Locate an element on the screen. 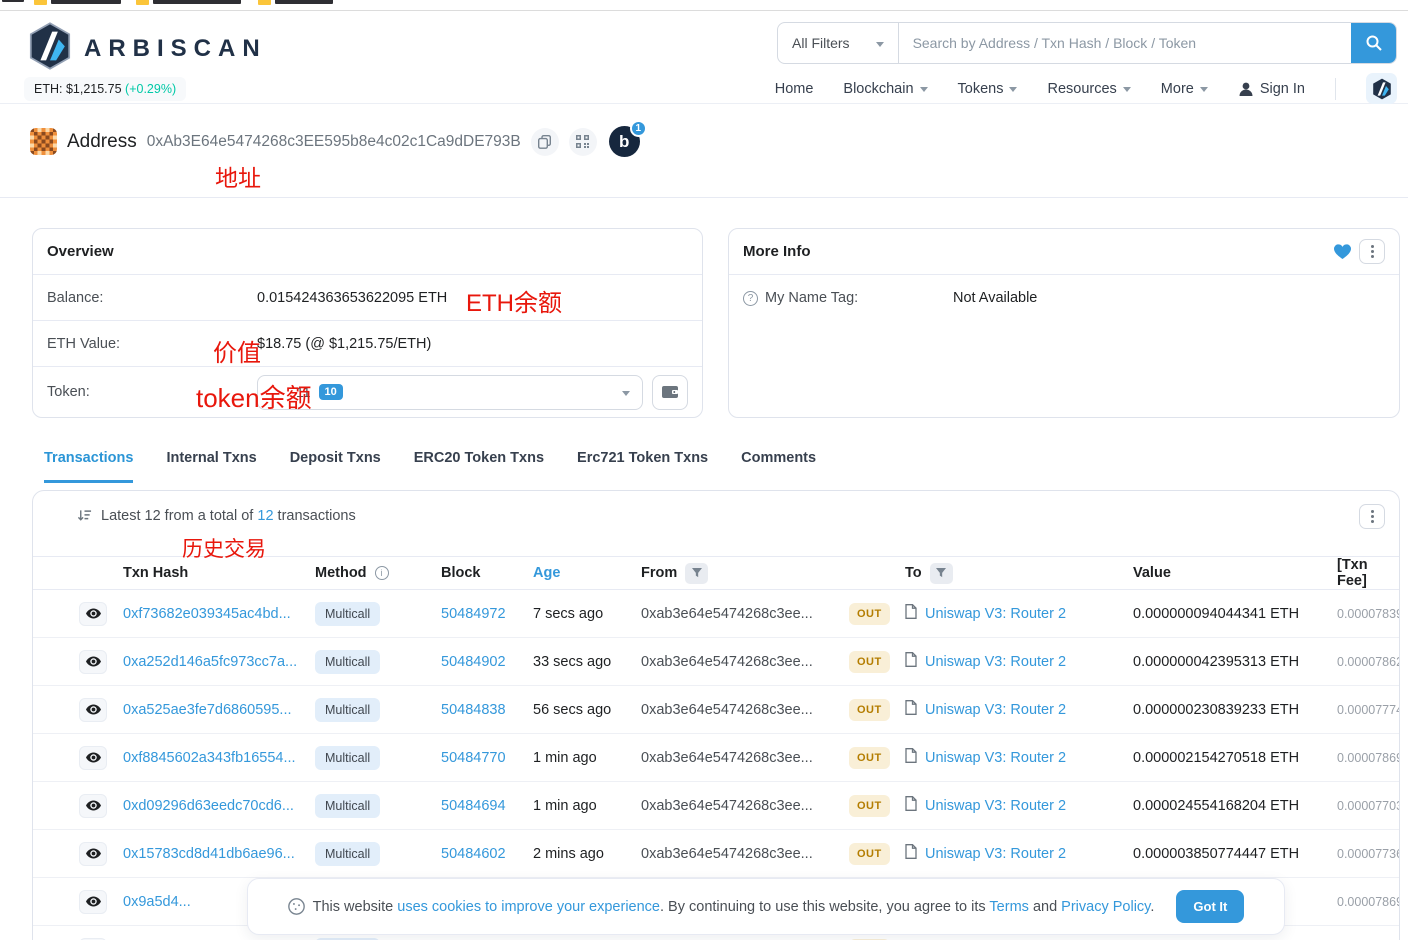 The width and height of the screenshot is (1408, 940). nav-divider is located at coordinates (1335, 88).